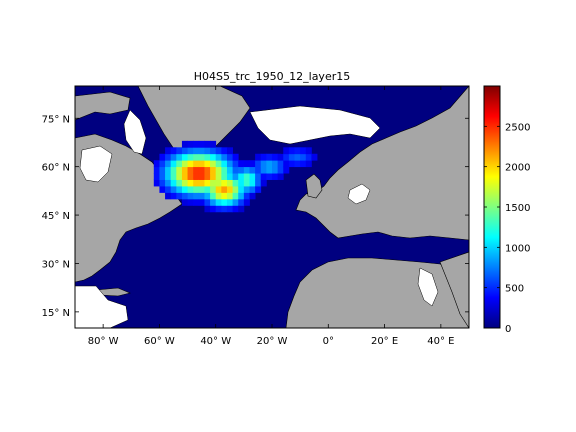 This screenshot has width=576, height=432. What do you see at coordinates (514, 289) in the screenshot?
I see `colorbar-tick-label: 500` at bounding box center [514, 289].